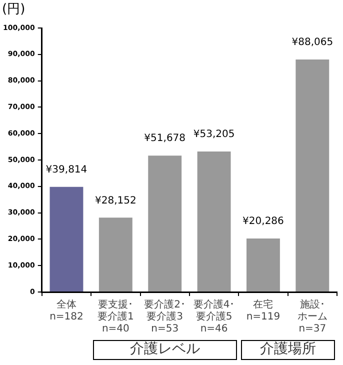 The image size is (343, 365). I want to click on x-tick-label: 要支援･要介護1 n=40, so click(115, 316).